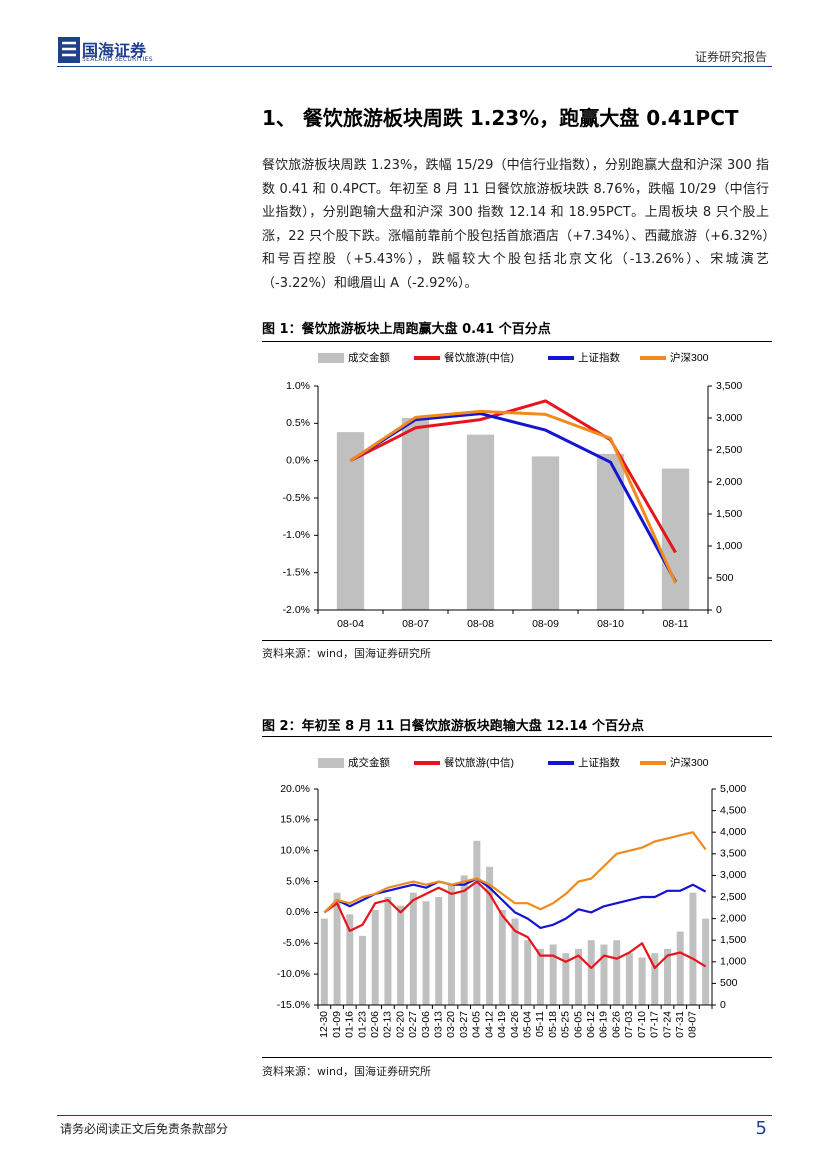 The height and width of the screenshot is (1169, 827). What do you see at coordinates (413, 1024) in the screenshot?
I see `x-tick-label: 02-27` at bounding box center [413, 1024].